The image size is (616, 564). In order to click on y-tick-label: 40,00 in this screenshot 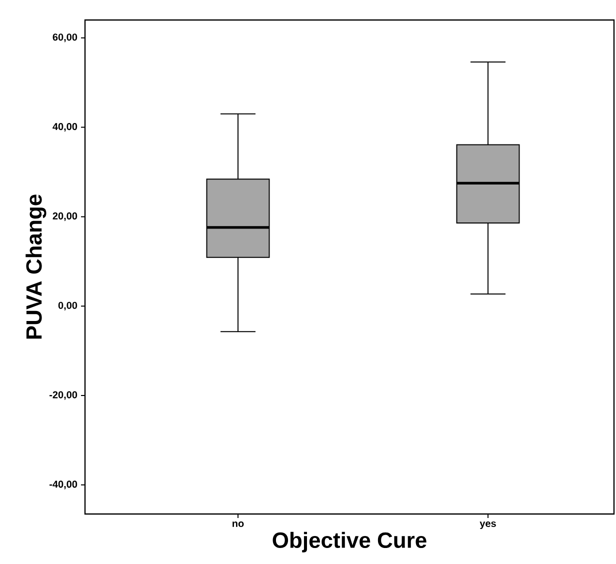, I will do `click(65, 127)`.